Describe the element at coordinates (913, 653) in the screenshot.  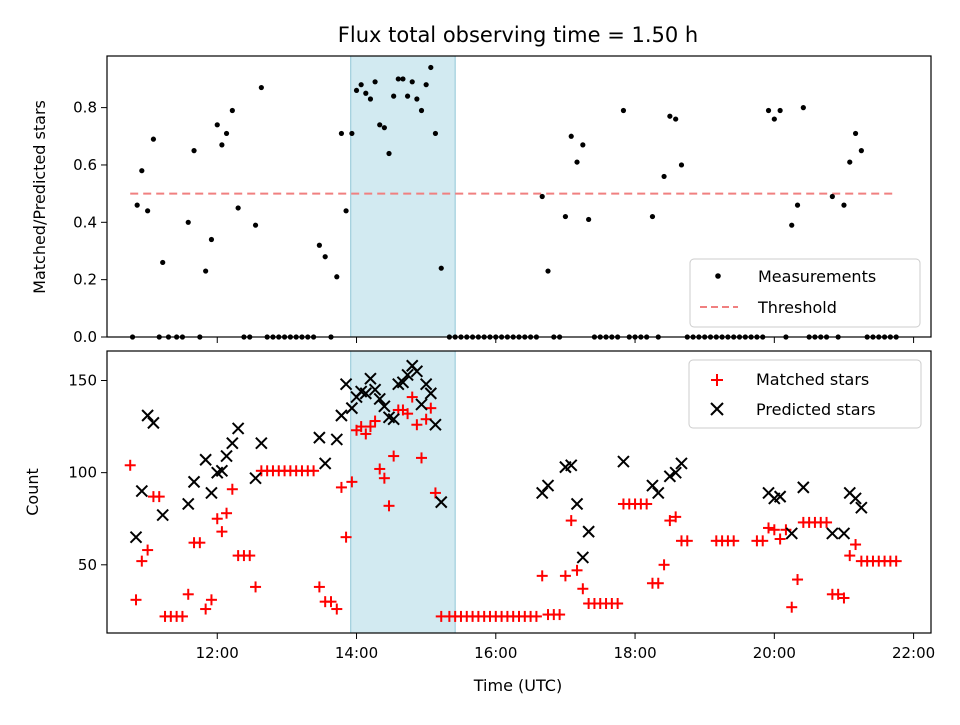
I see `bottom-x-tick-label: 22:00` at that location.